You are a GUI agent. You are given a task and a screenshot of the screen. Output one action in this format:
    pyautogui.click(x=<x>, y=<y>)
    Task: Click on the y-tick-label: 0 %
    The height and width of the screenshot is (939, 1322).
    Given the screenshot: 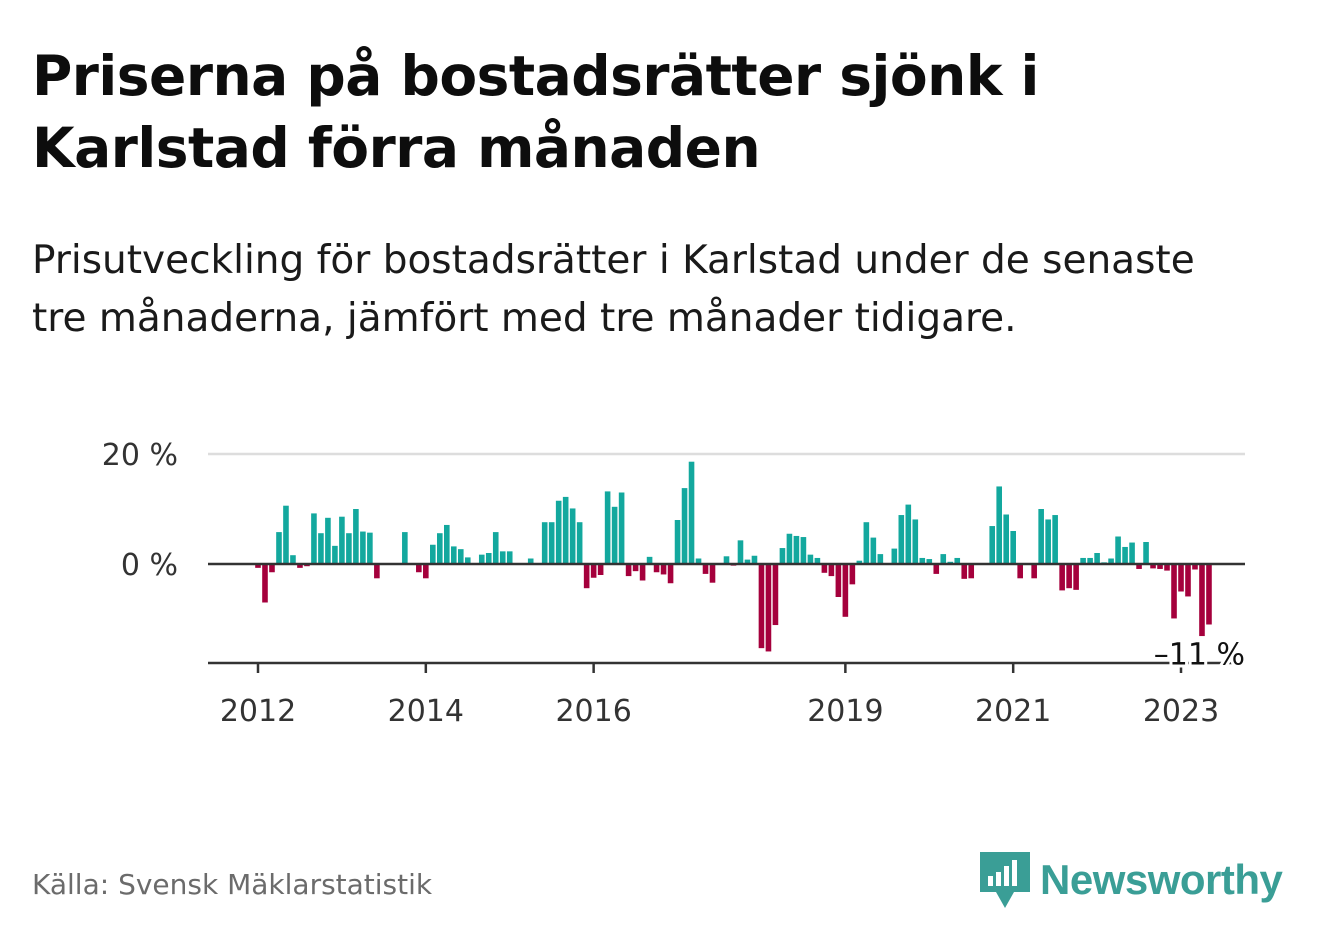 What is the action you would take?
    pyautogui.click(x=149, y=565)
    